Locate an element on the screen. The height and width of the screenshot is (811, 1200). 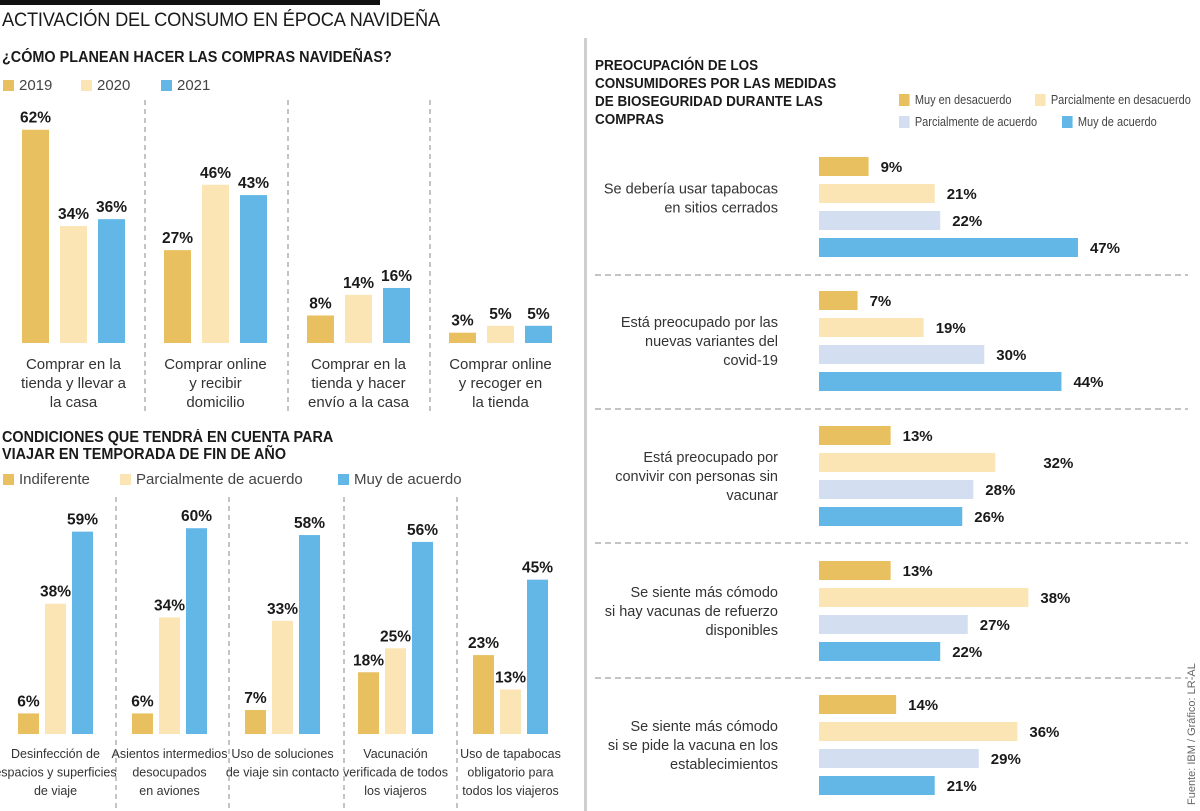
value-label: 60% is located at coordinates (196, 516).